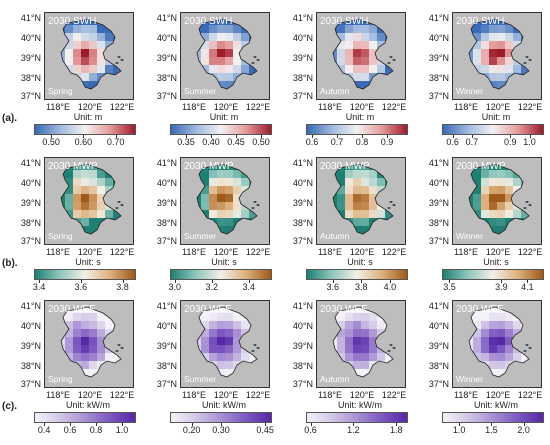 This screenshot has height=445, width=550. What do you see at coordinates (249, 287) in the screenshot?
I see `colorbar-tick-label: 3.4` at bounding box center [249, 287].